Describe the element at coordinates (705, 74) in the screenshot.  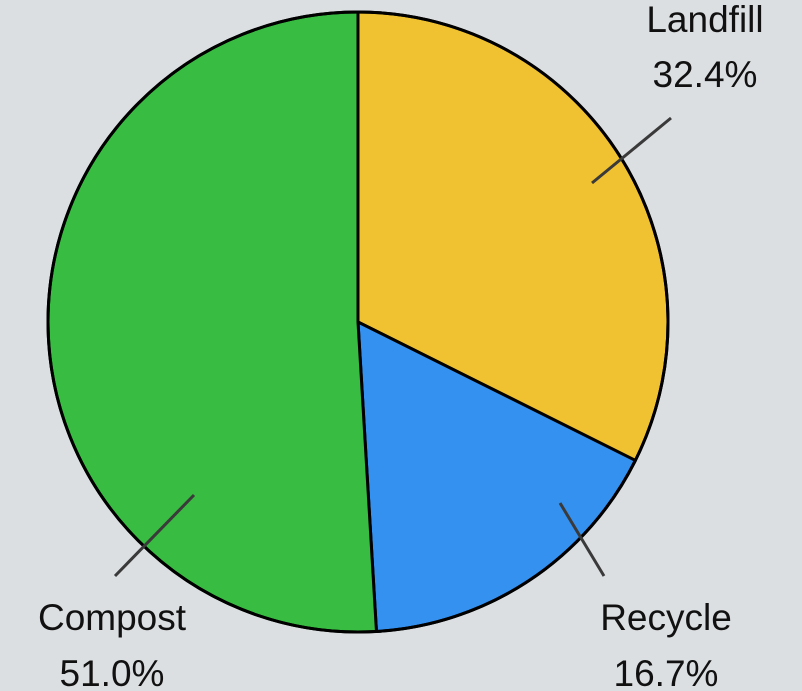
I see `slice-percent-landfill: 32.4%` at that location.